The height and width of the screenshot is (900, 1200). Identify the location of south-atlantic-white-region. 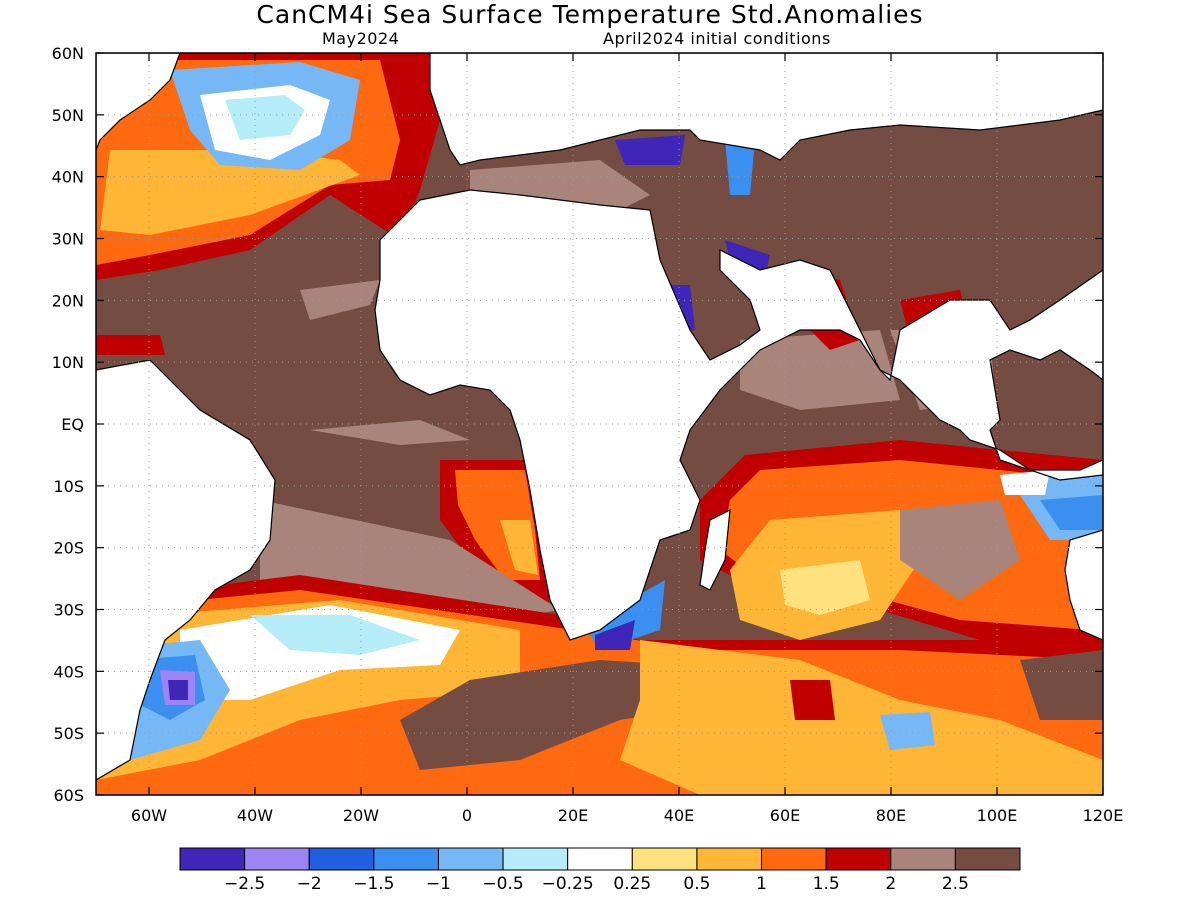
(320, 652).